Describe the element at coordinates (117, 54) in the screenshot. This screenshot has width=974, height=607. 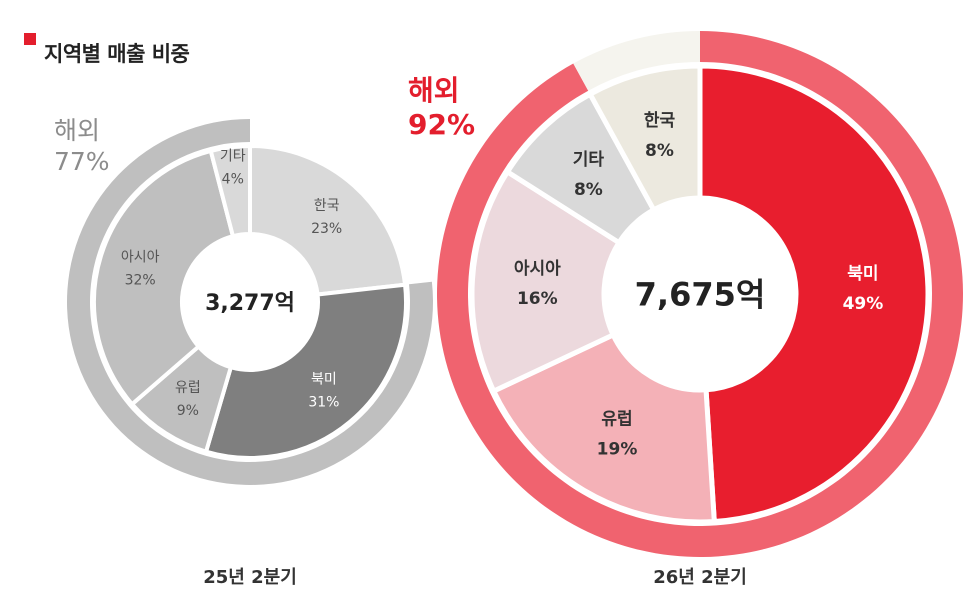
I see `title-text: 지역별 매출 비중` at that location.